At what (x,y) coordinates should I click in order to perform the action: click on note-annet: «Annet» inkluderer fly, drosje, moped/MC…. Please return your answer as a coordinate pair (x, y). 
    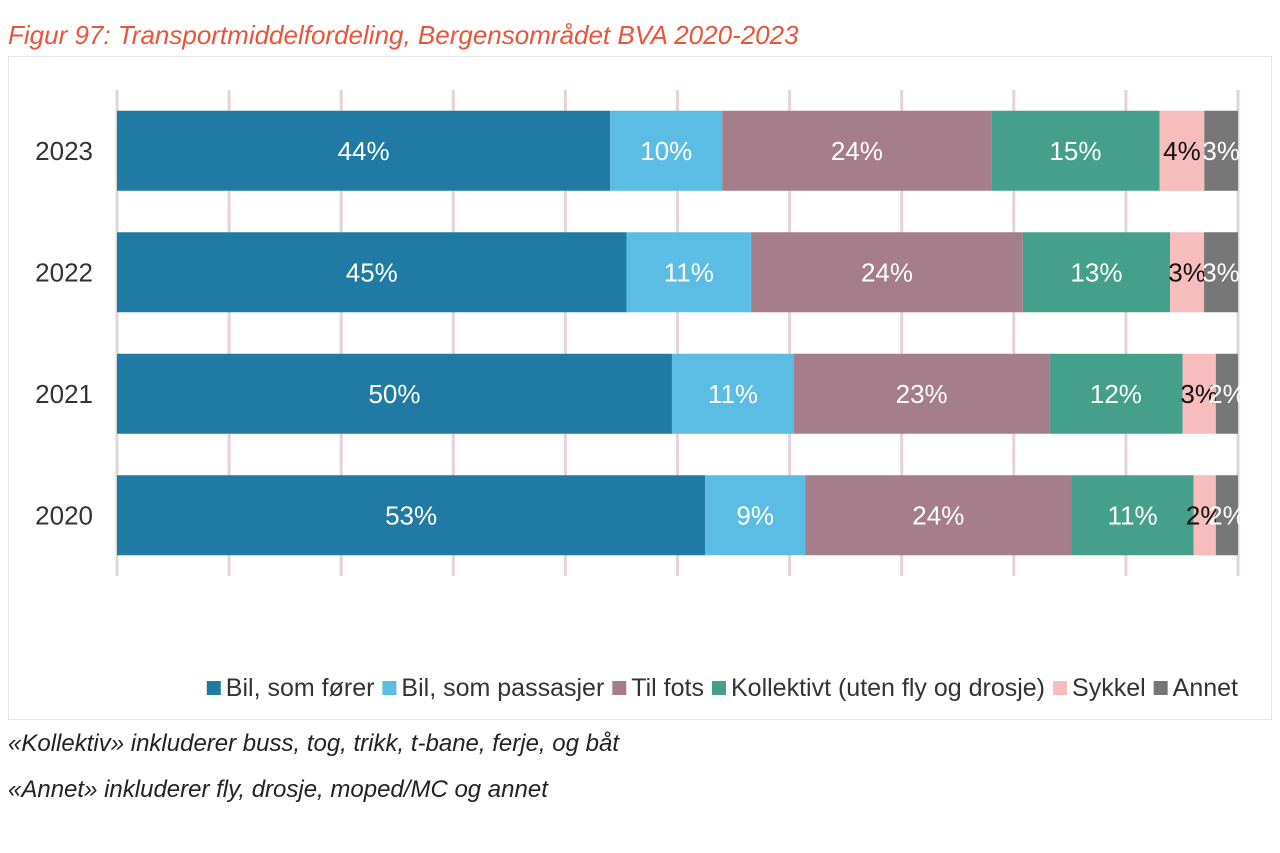
    Looking at the image, I should click on (278, 789).